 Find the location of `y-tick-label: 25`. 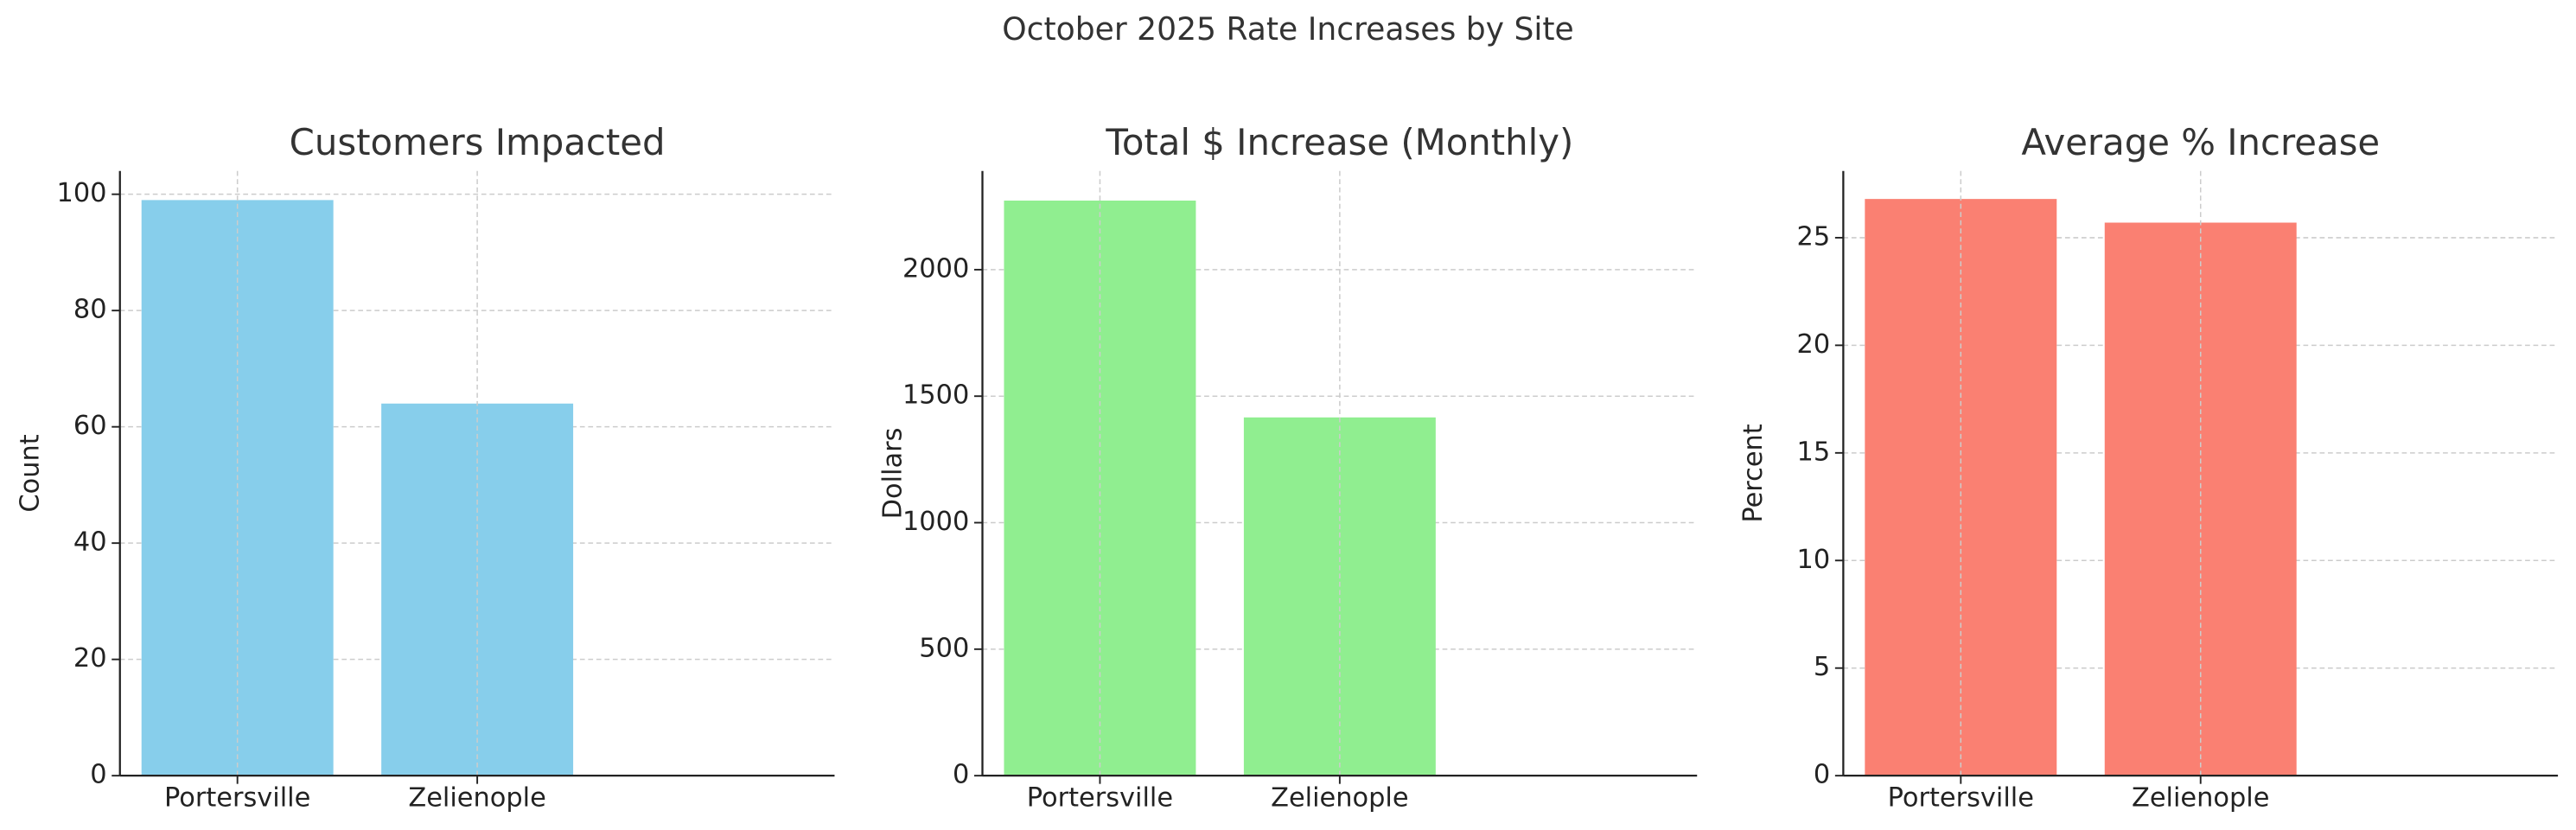

y-tick-label: 25 is located at coordinates (1813, 236).